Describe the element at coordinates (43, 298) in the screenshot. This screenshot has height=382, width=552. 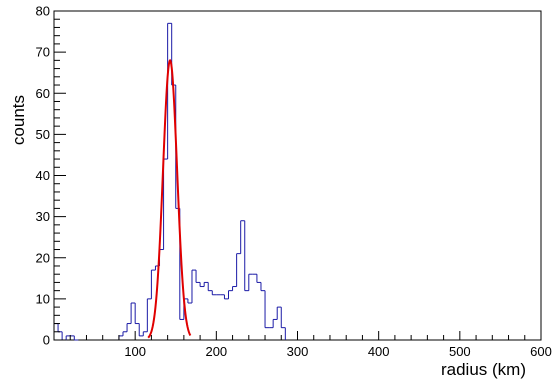
I see `y-tick-label: 10` at that location.